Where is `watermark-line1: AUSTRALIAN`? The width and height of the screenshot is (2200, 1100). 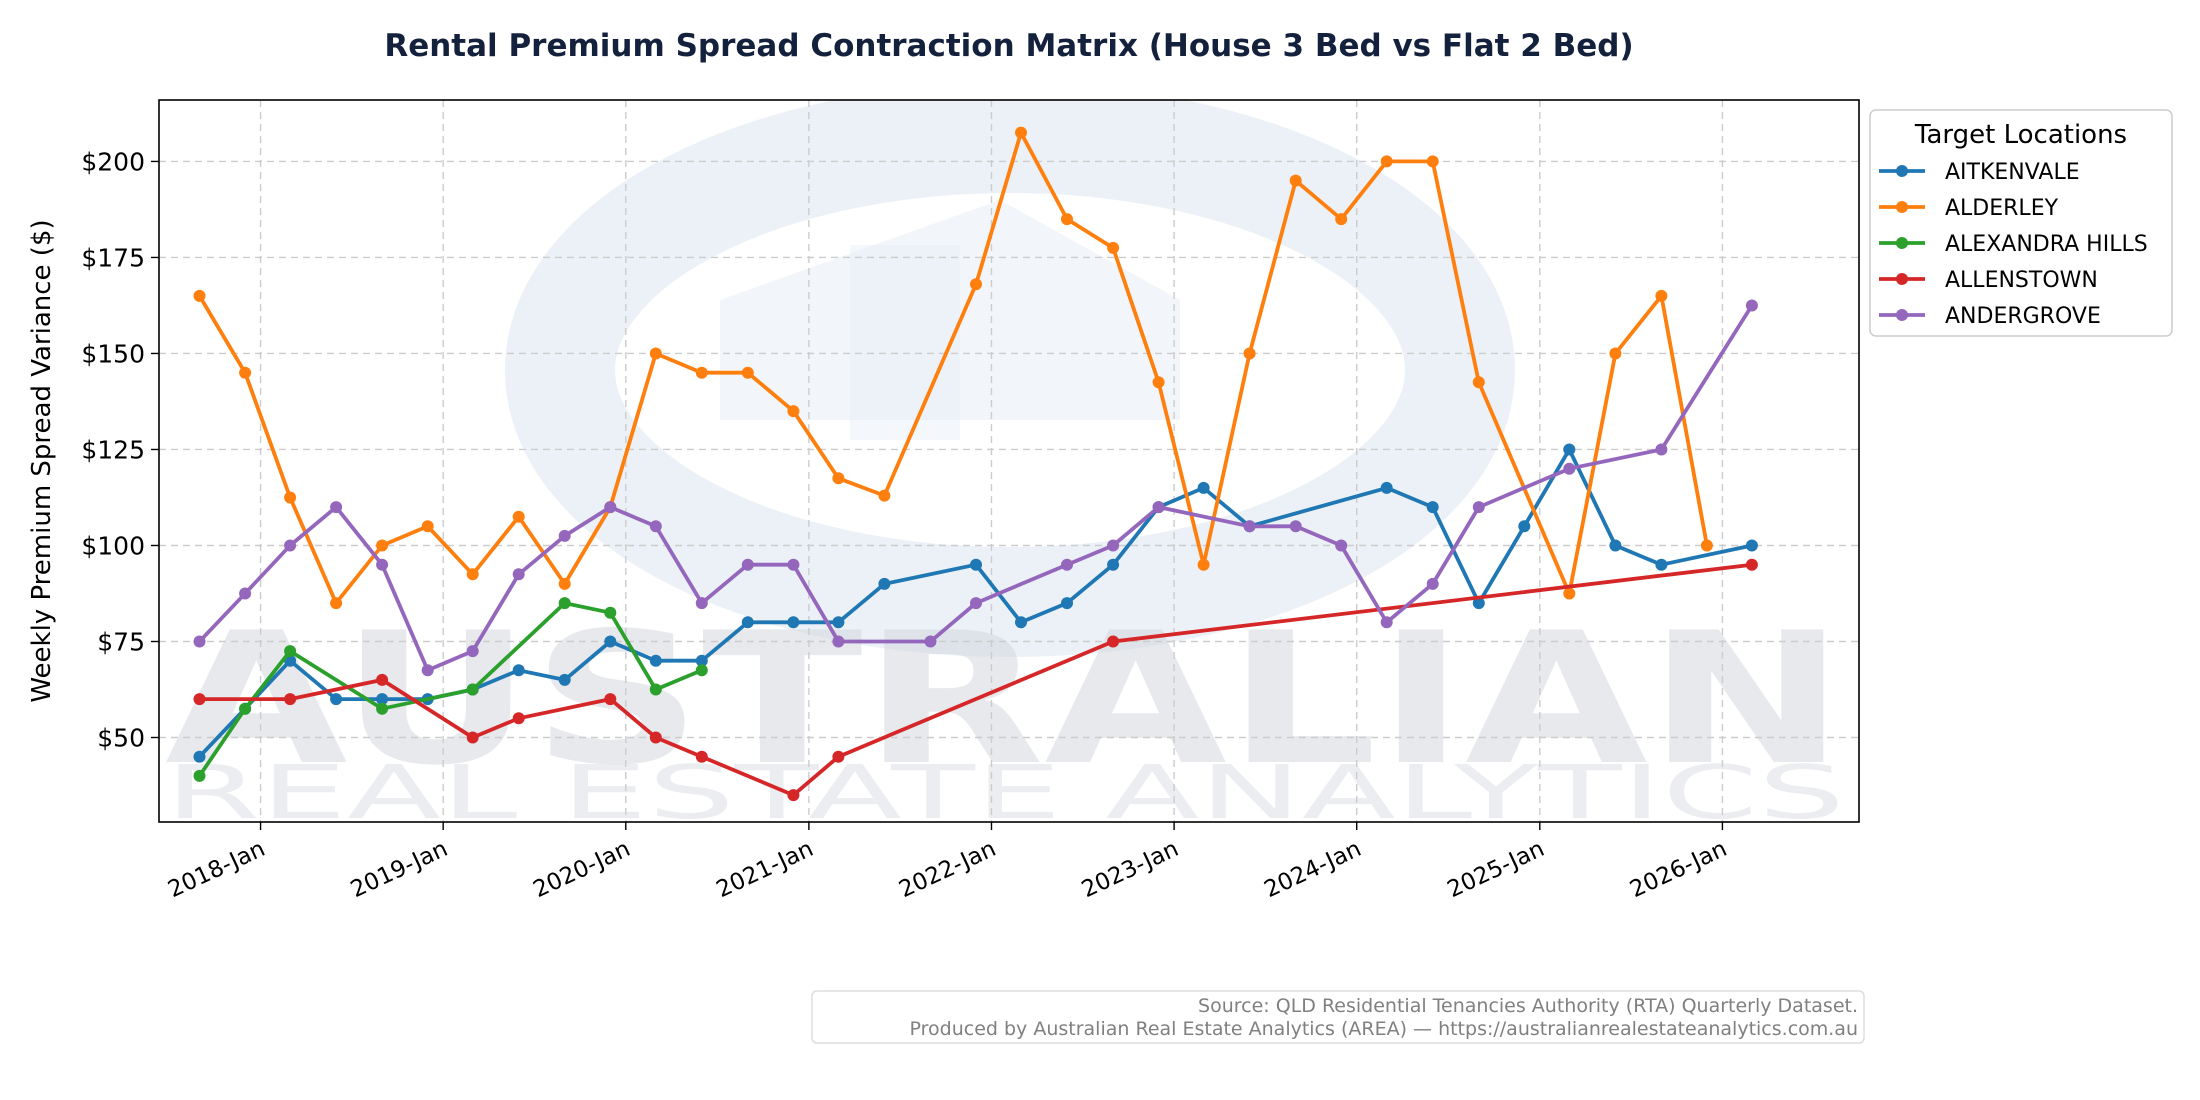
watermark-line1: AUSTRALIAN is located at coordinates (1005, 699).